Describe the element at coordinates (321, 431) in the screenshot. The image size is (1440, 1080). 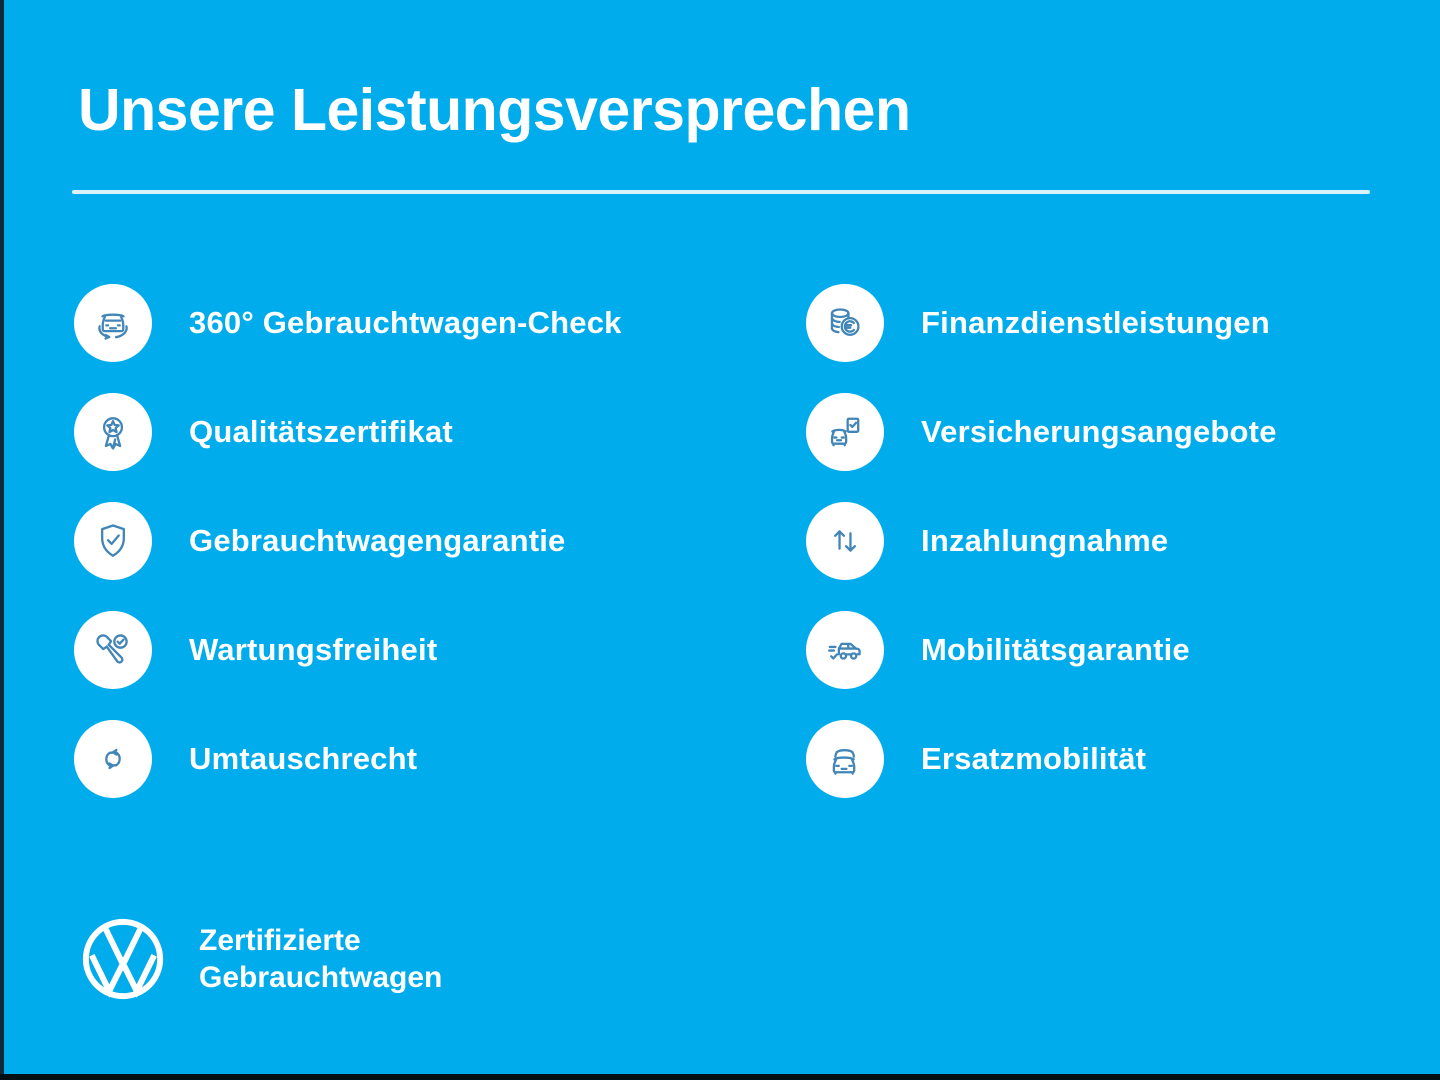
I see `promise-label: Qualitätszertifikat` at that location.